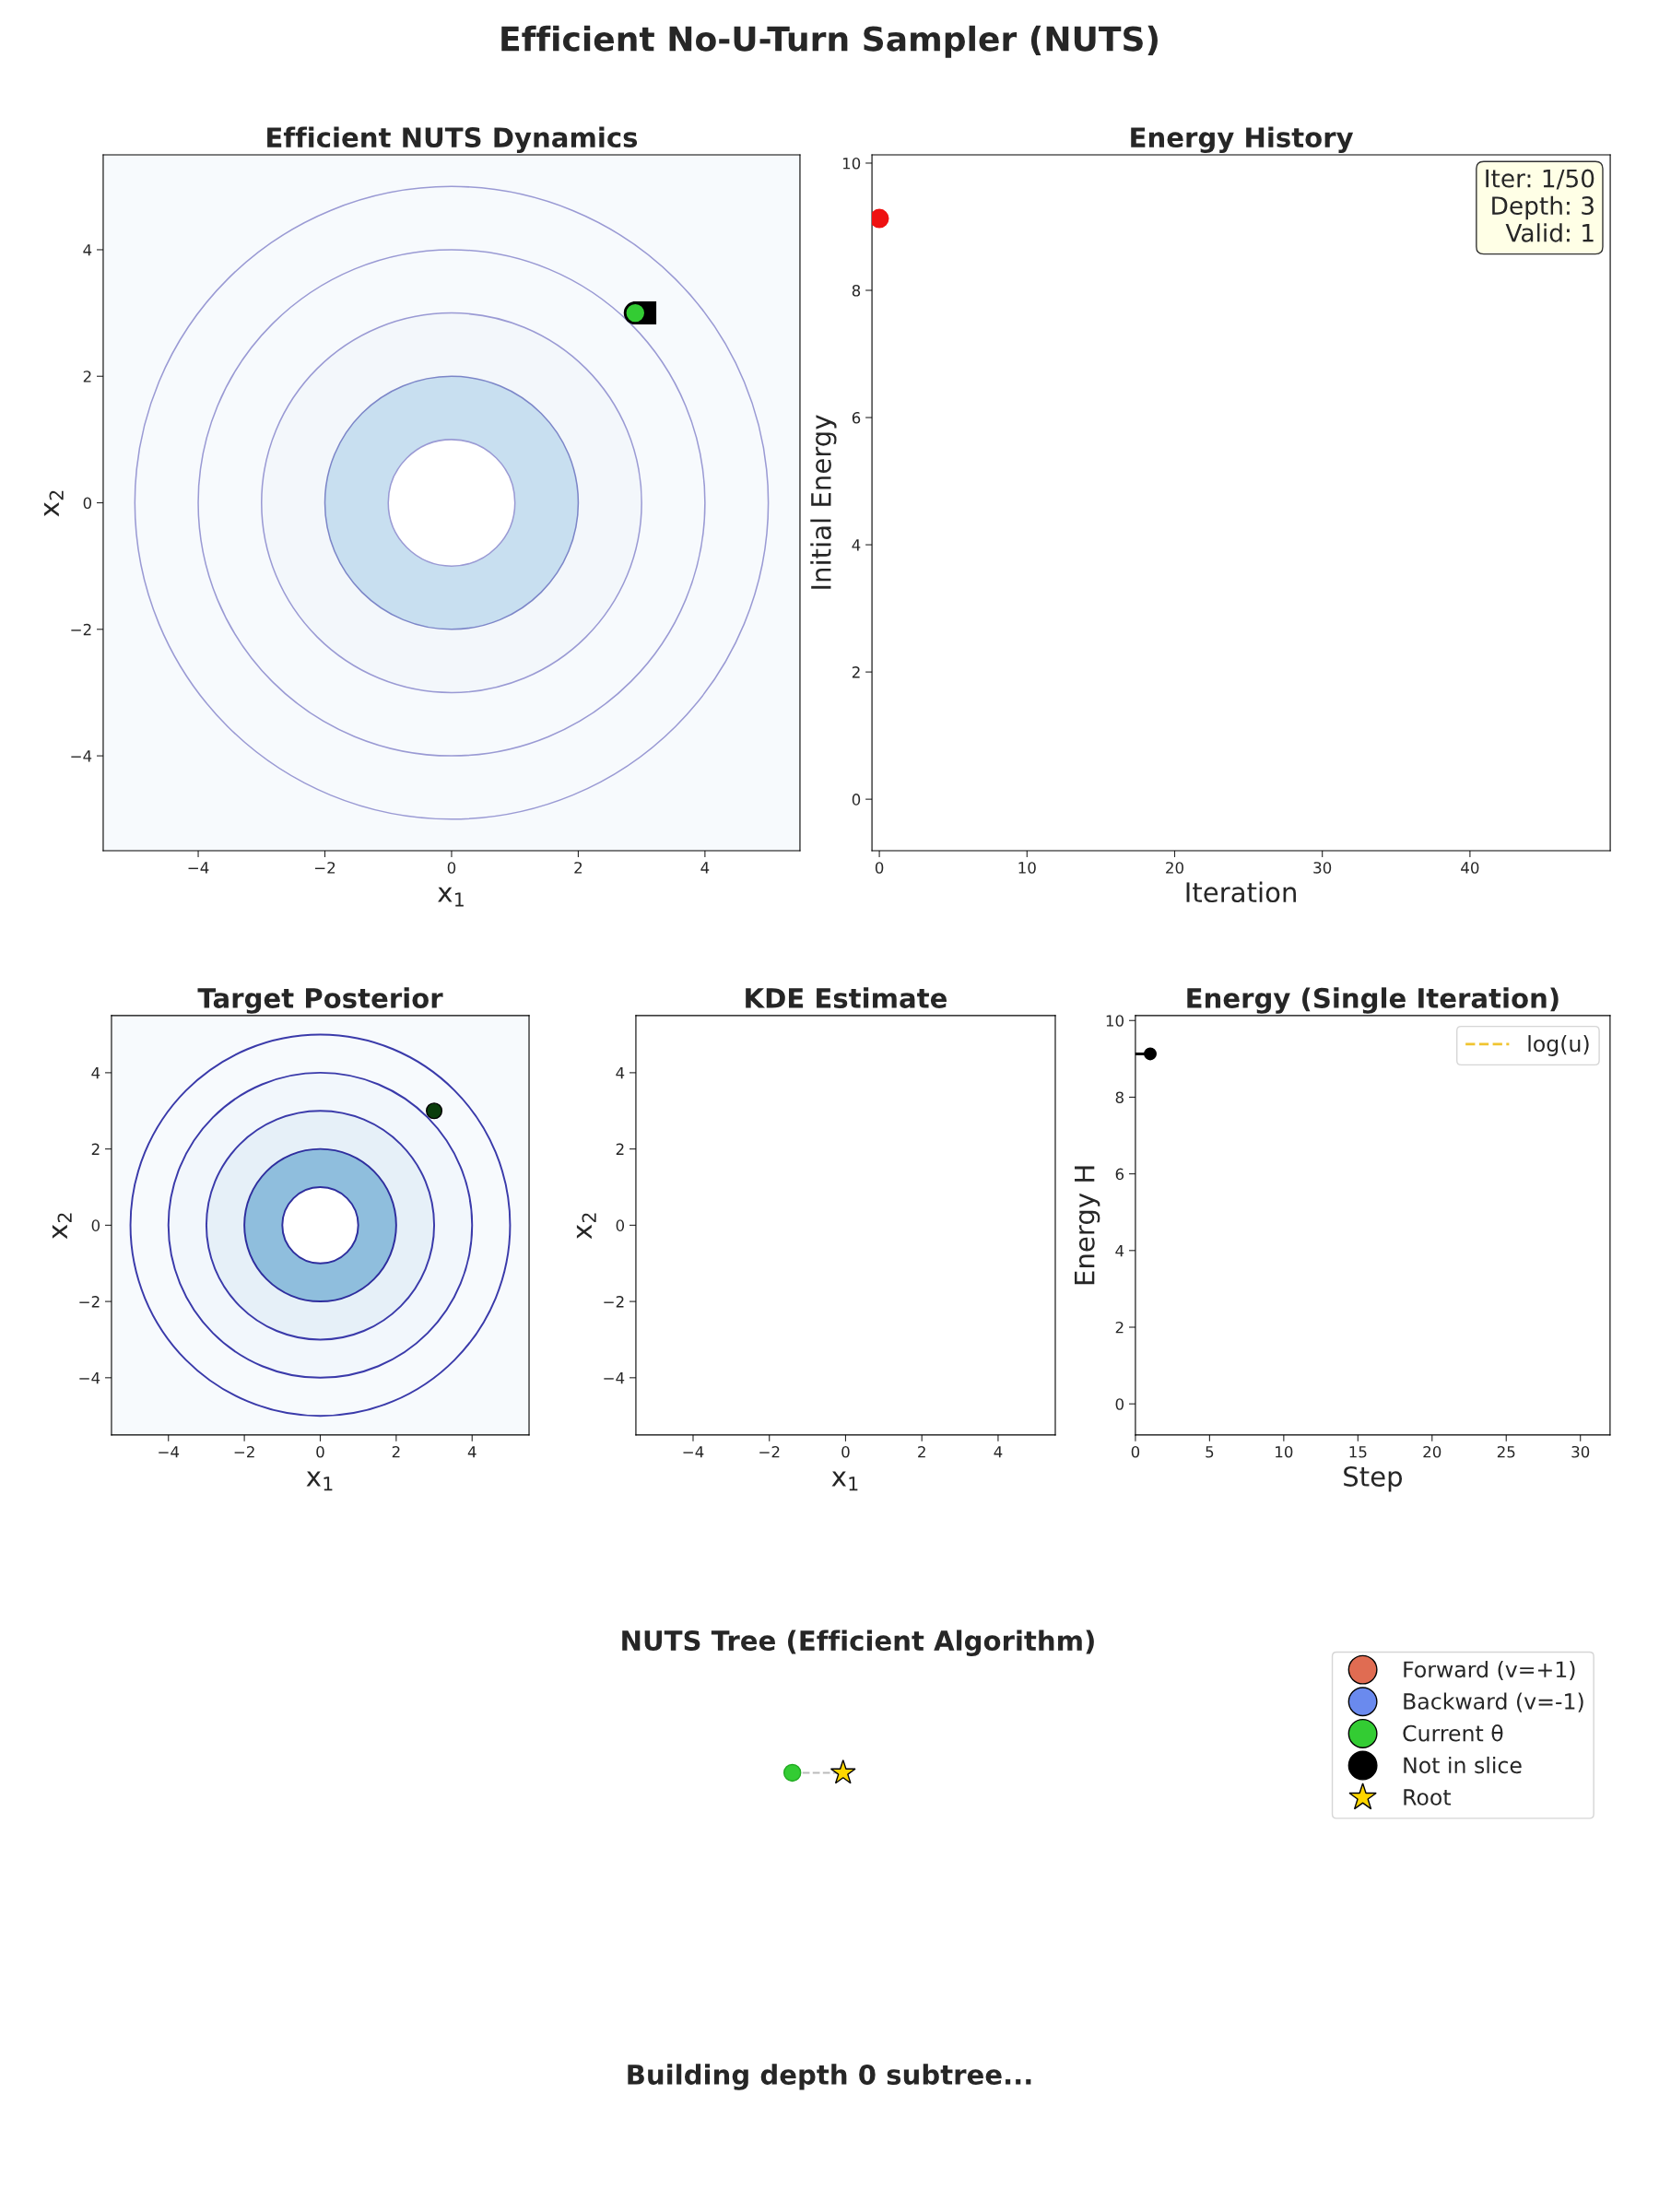 Image resolution: width=1659 pixels, height=2212 pixels. What do you see at coordinates (1358, 1452) in the screenshot?
I see `x-tick-label: 15` at bounding box center [1358, 1452].